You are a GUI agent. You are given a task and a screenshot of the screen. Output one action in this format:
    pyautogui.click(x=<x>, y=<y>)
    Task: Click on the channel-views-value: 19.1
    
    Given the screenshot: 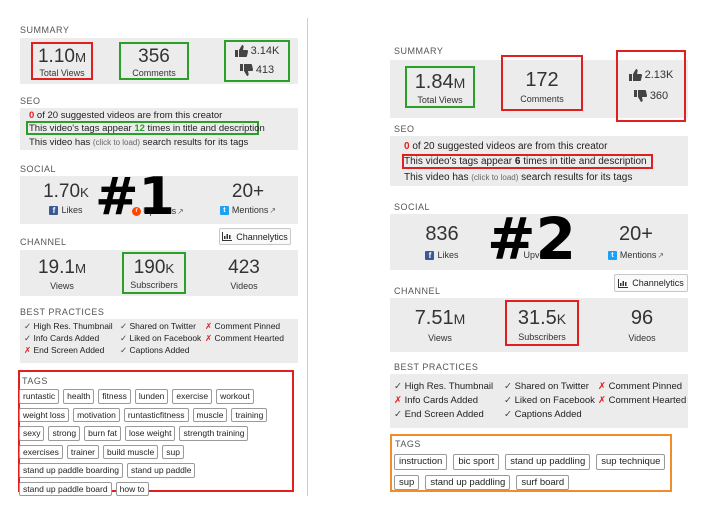 What is the action you would take?
    pyautogui.click(x=56, y=267)
    